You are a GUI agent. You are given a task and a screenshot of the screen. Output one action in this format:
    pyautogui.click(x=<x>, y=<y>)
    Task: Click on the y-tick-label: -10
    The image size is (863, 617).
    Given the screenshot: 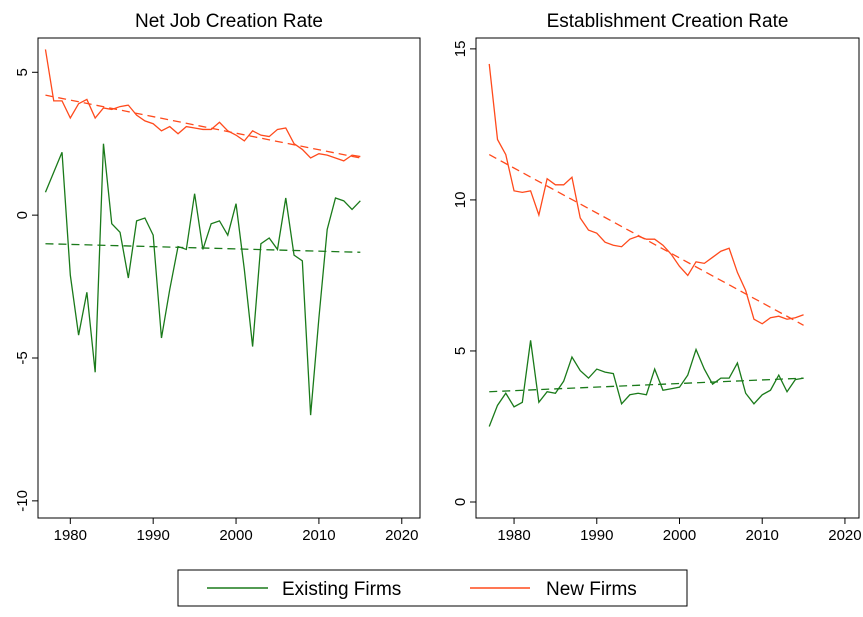 What is the action you would take?
    pyautogui.click(x=22, y=501)
    